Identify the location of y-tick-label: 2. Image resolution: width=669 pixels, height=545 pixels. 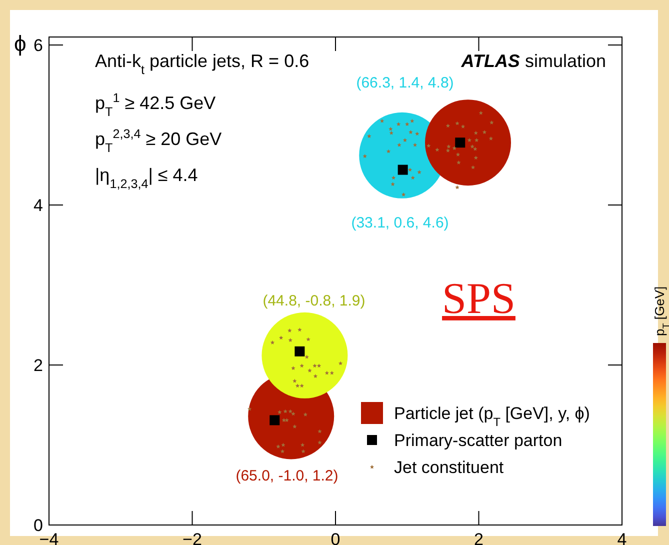
(38, 365).